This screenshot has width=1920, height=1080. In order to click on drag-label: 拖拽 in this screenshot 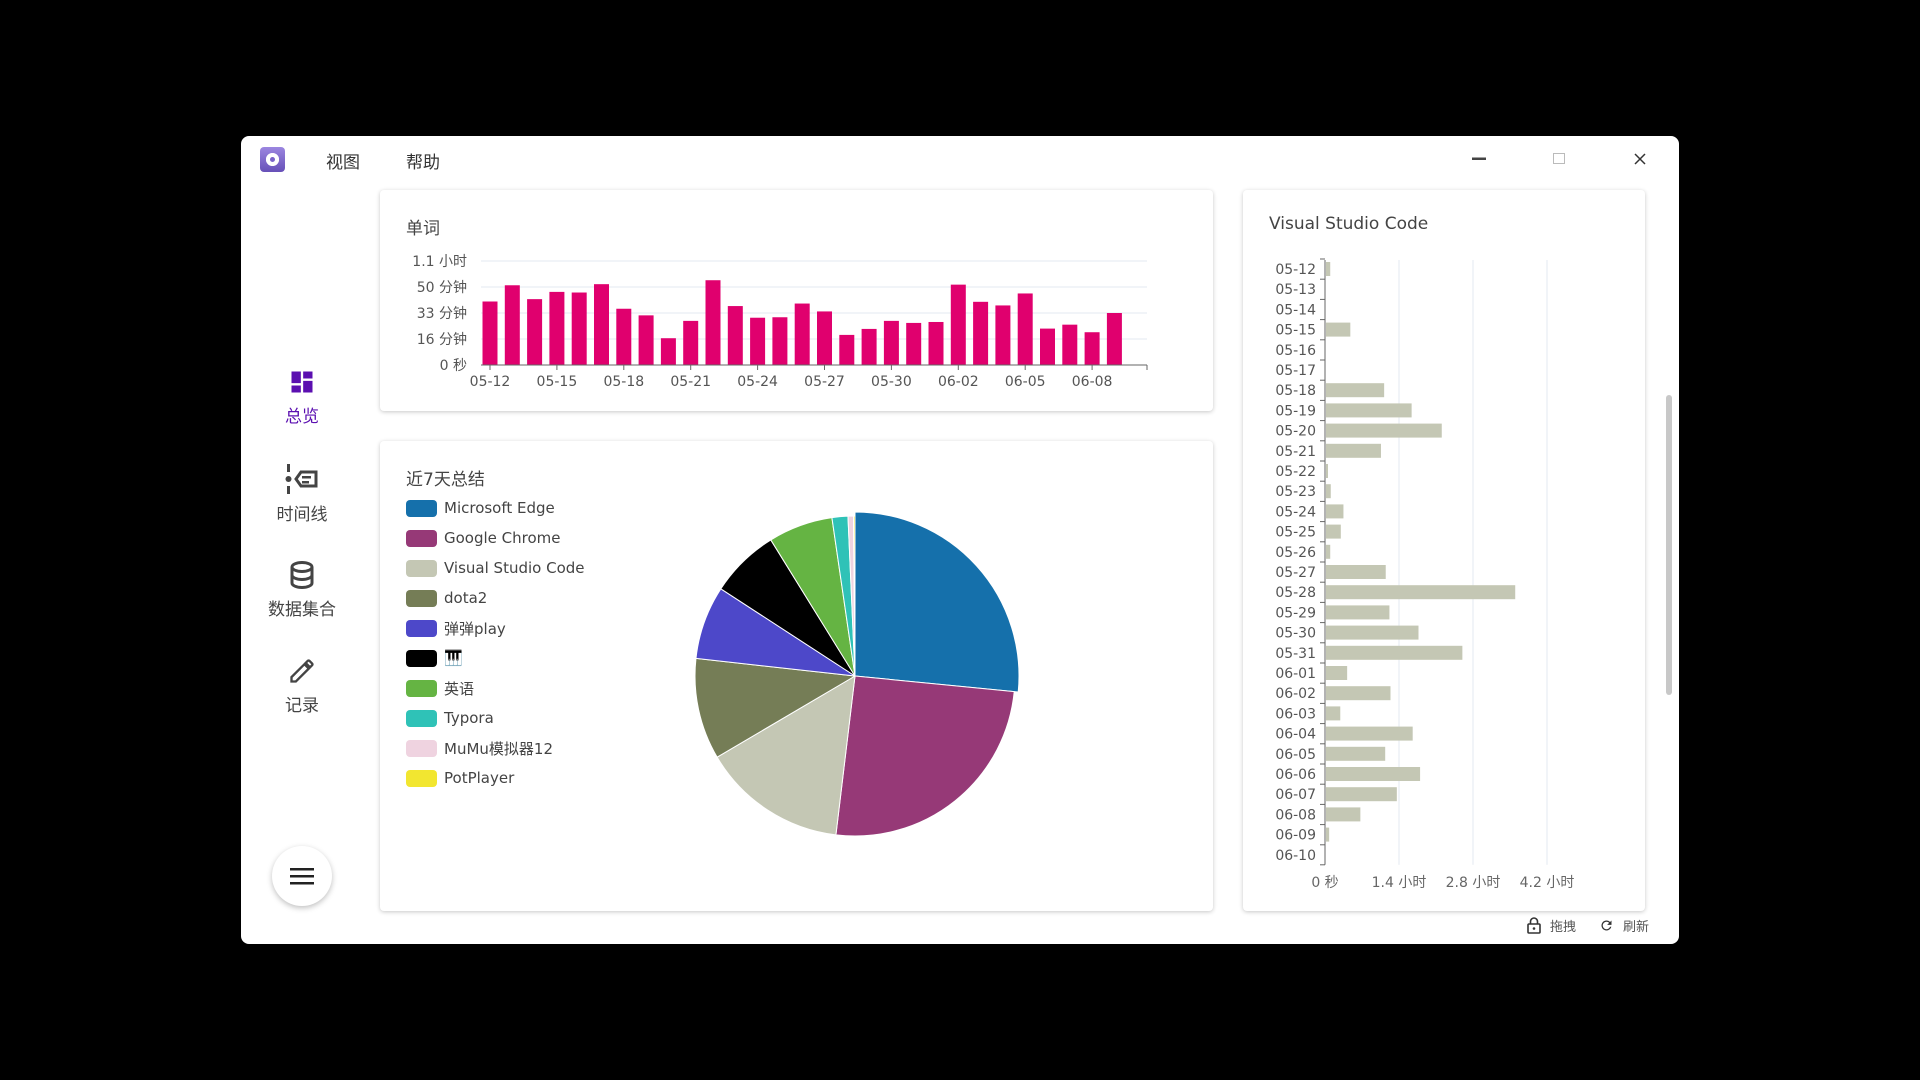, I will do `click(1563, 927)`.